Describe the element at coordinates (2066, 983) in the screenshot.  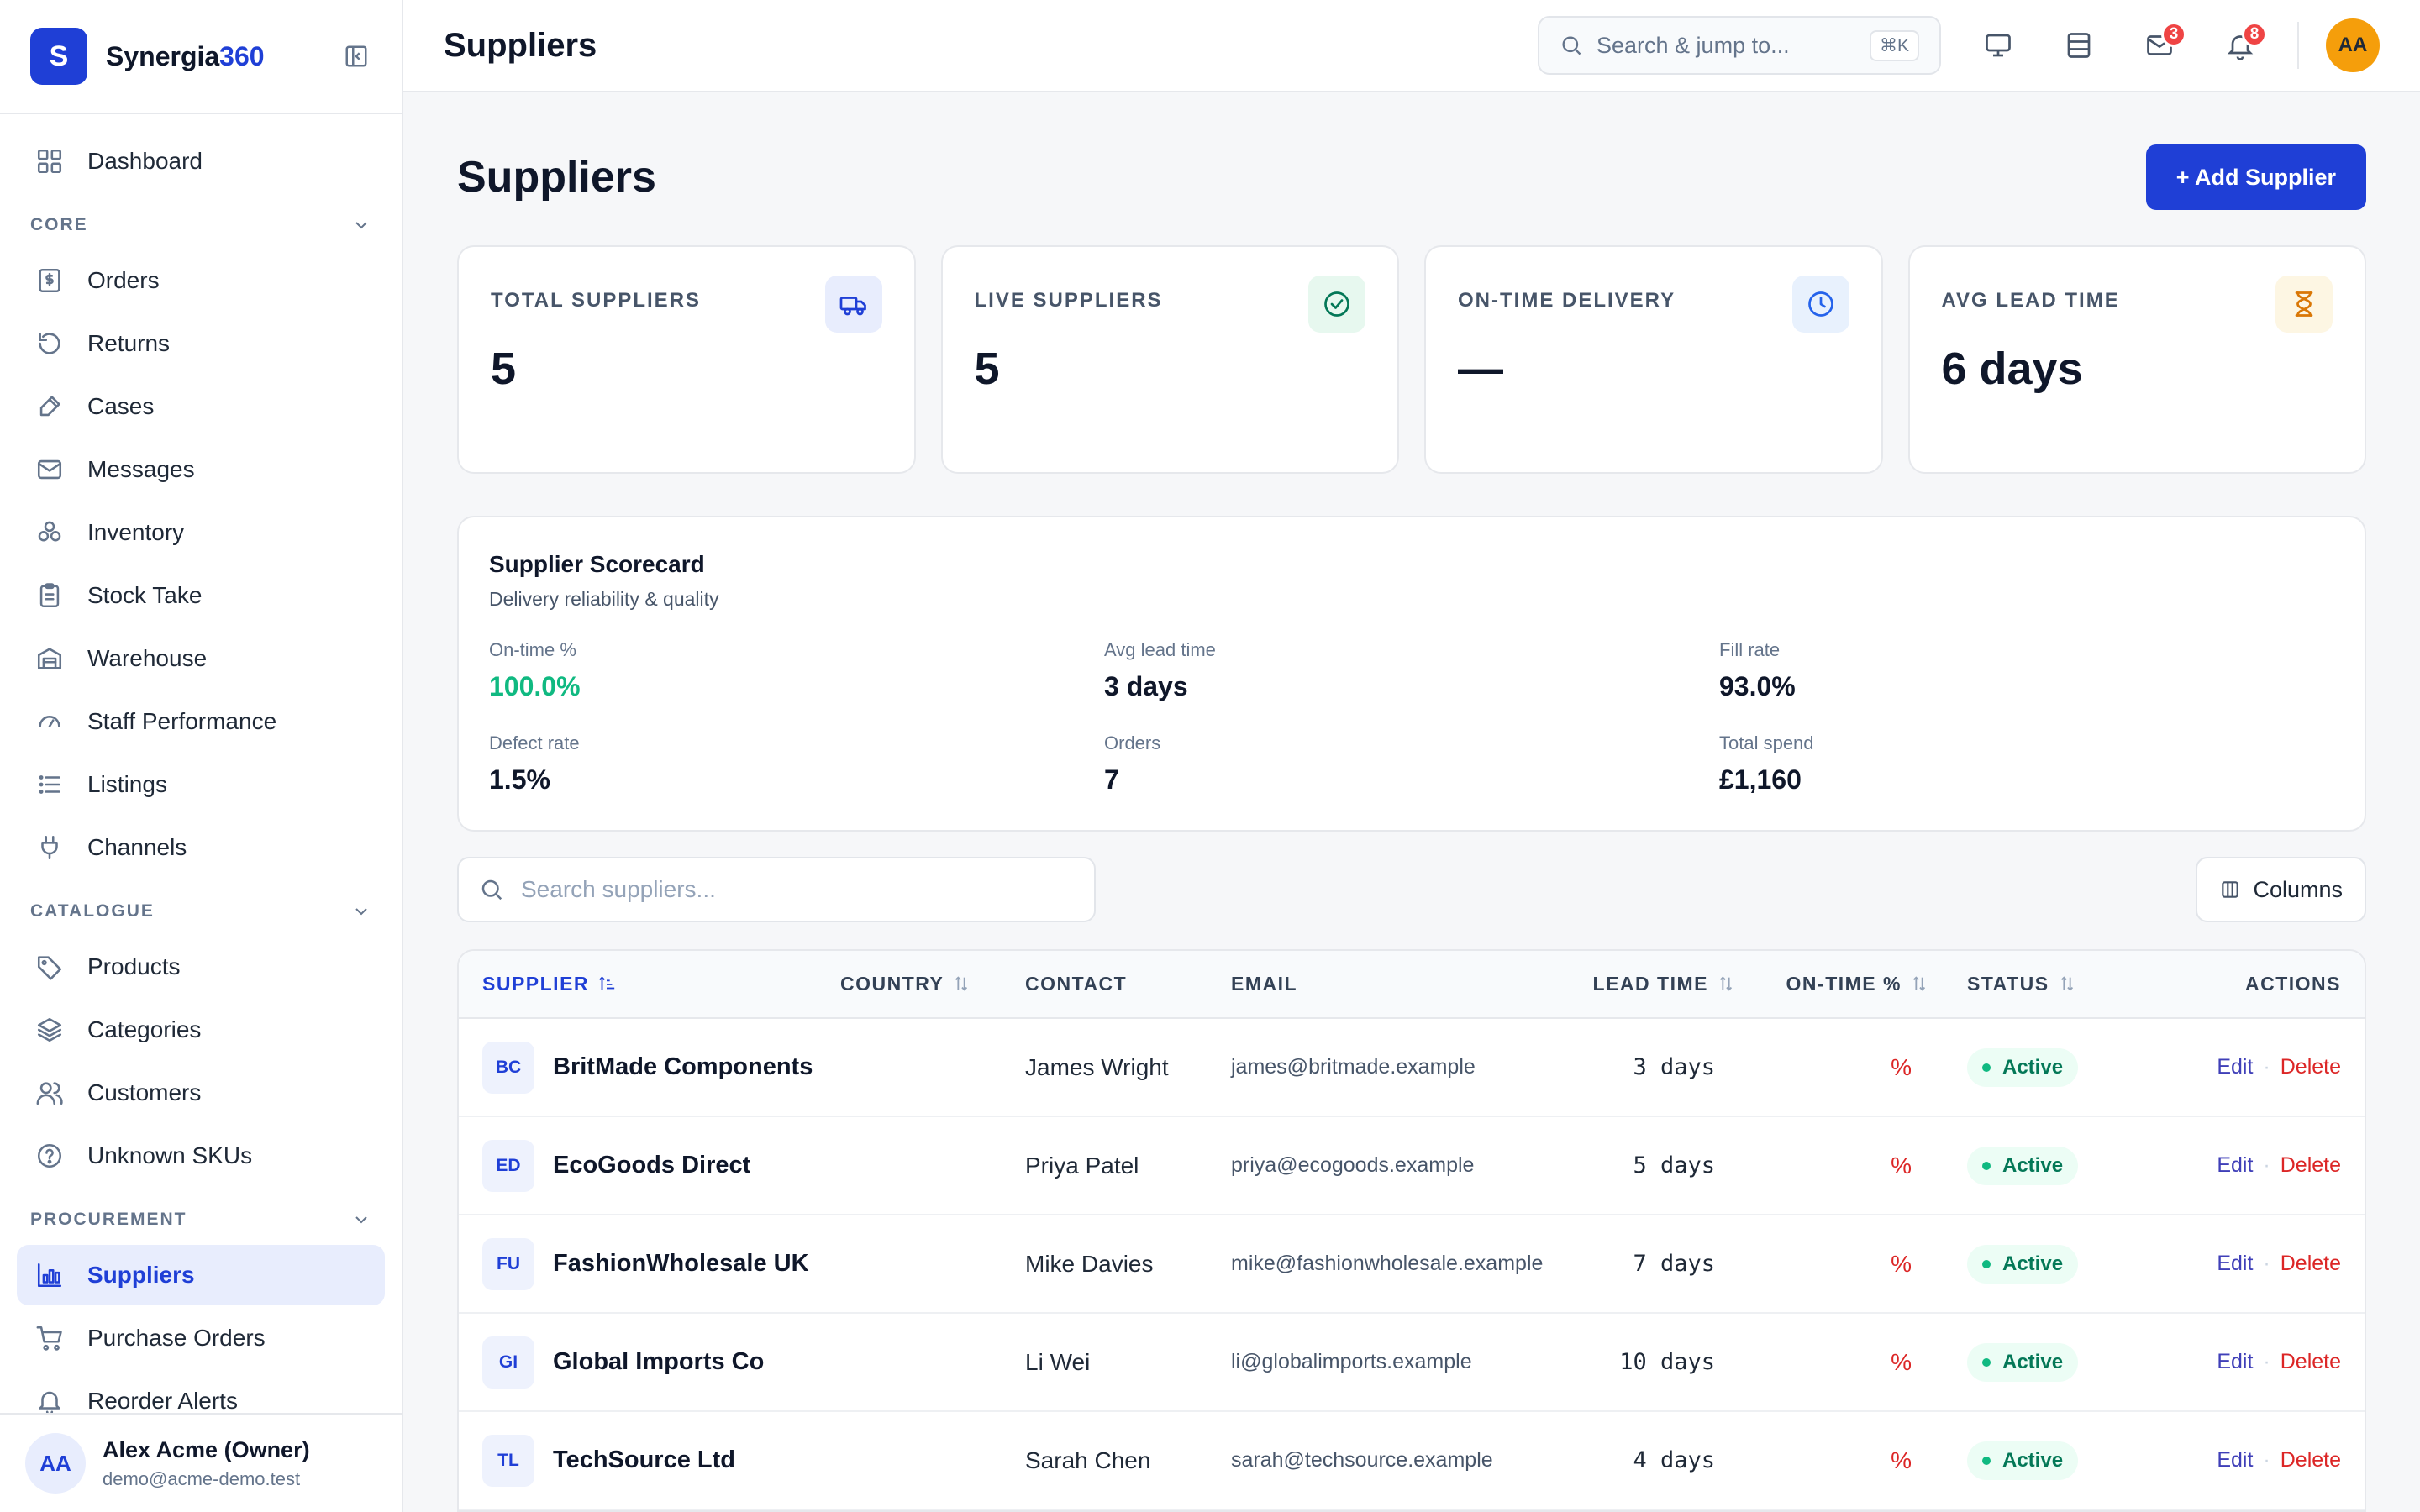
I see `sort-icon` at that location.